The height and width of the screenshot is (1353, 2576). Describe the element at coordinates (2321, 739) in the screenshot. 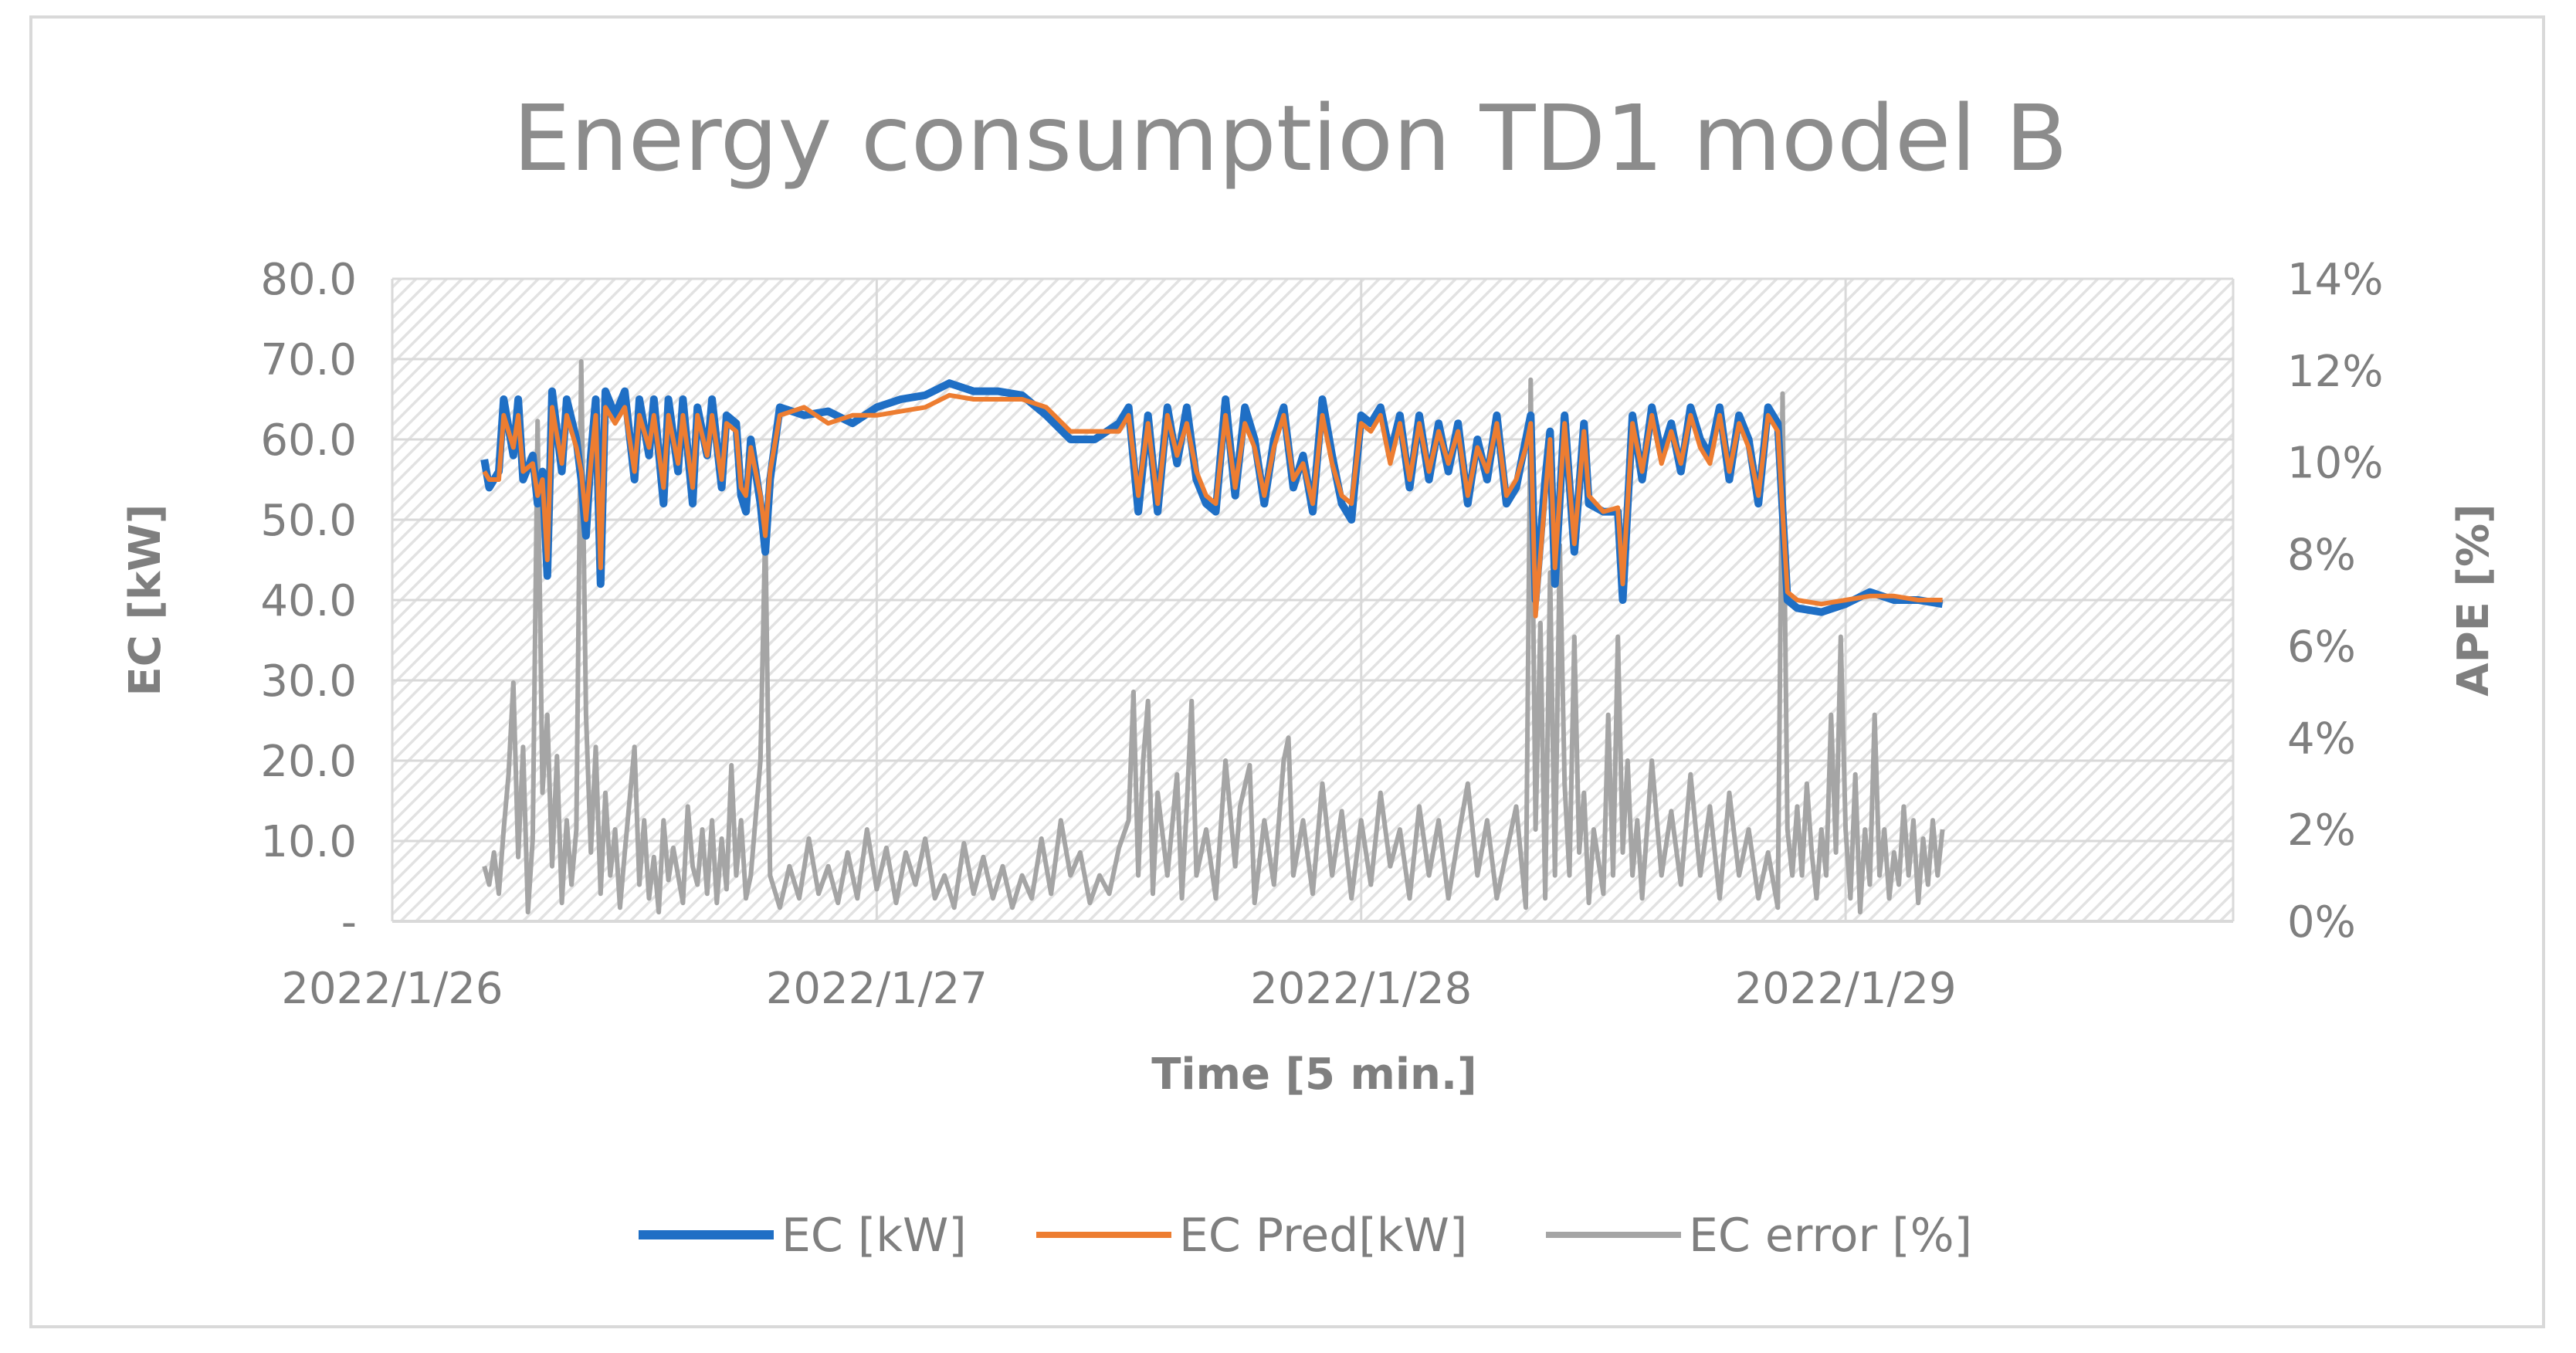

I see `y2-tick-label: 4%` at that location.